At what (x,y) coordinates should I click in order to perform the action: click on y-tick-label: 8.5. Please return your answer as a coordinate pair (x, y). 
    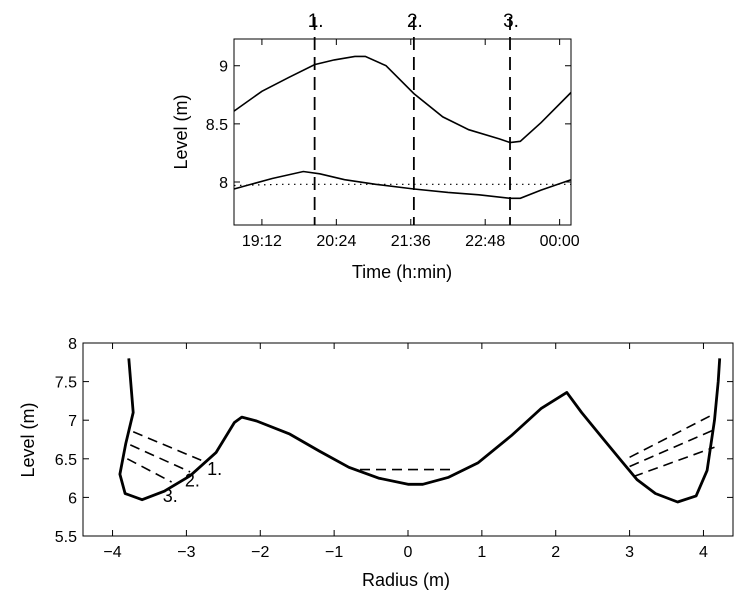
    Looking at the image, I should click on (217, 125).